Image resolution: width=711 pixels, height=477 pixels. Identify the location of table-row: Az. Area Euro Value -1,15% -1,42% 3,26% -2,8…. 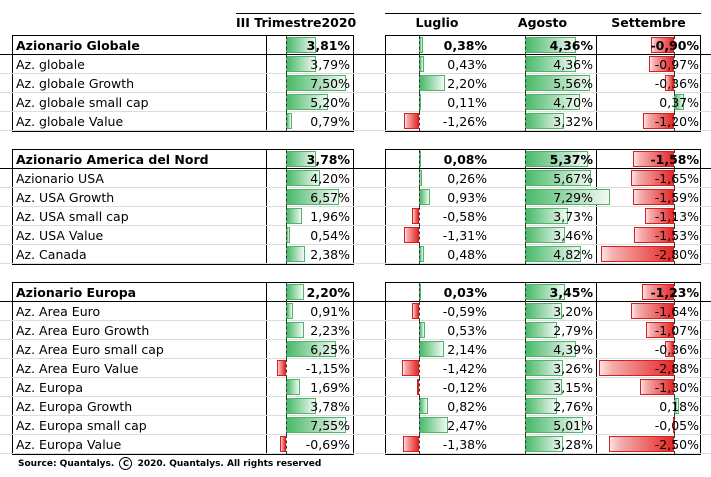
(355, 368).